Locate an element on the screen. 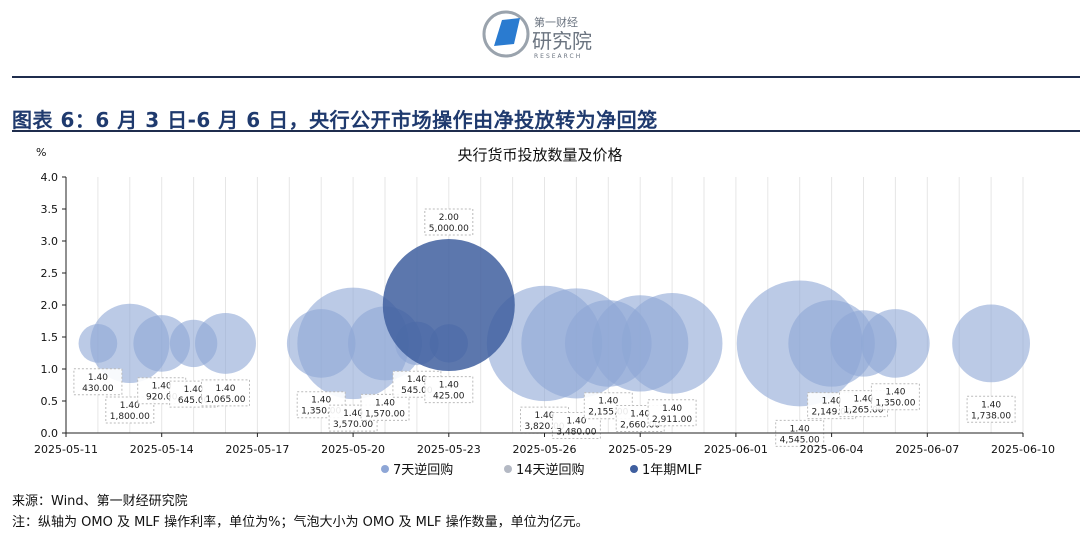  logo-text-sub: RESEARCH is located at coordinates (558, 56).